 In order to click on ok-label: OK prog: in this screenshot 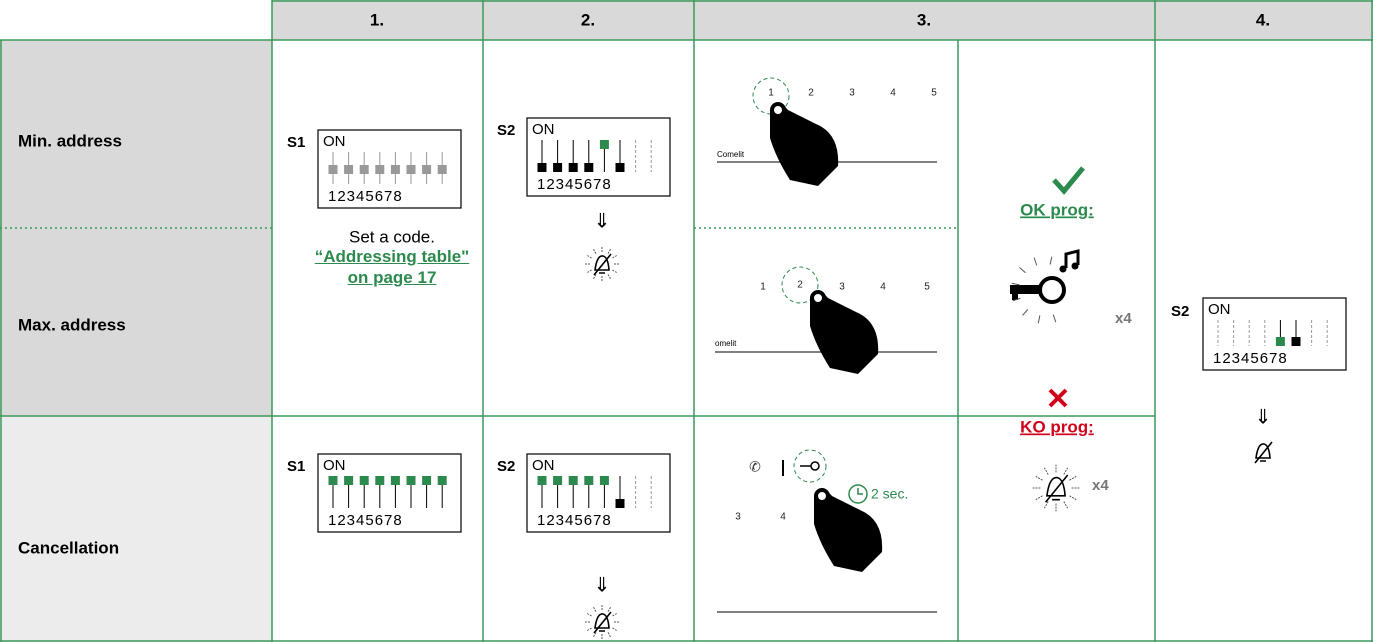, I will do `click(1057, 209)`.